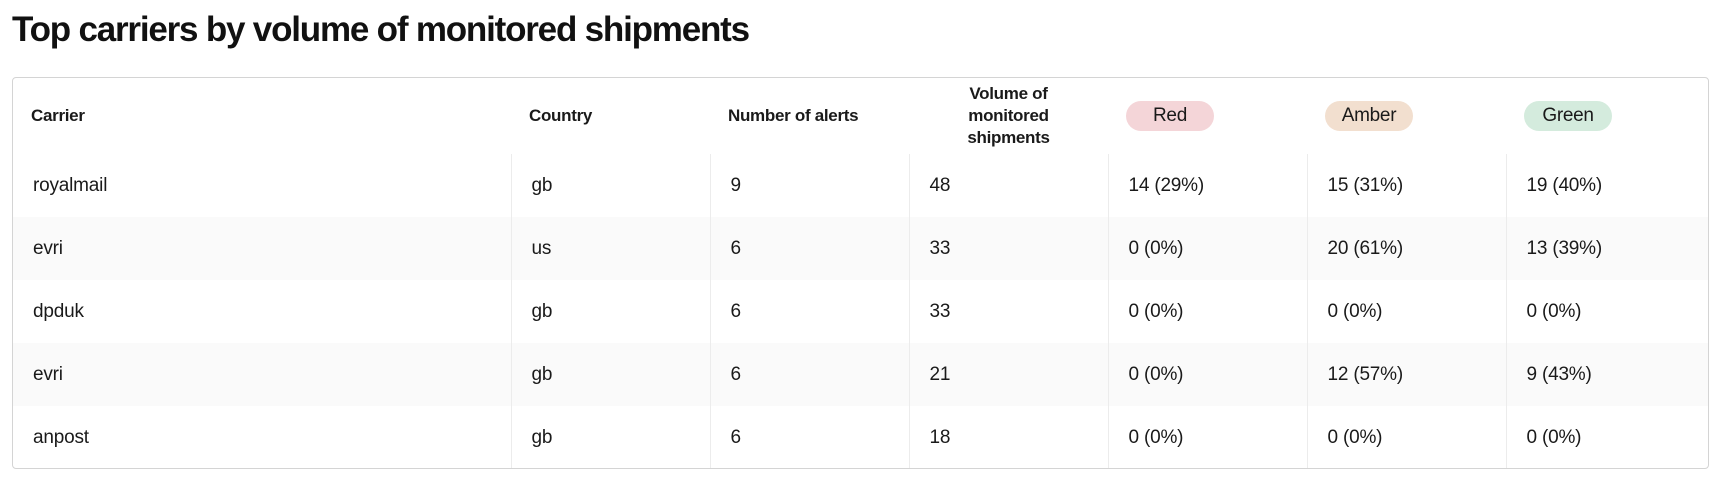 The image size is (1721, 482). What do you see at coordinates (1406, 374) in the screenshot?
I see `cell-amber: 12 (57%)` at bounding box center [1406, 374].